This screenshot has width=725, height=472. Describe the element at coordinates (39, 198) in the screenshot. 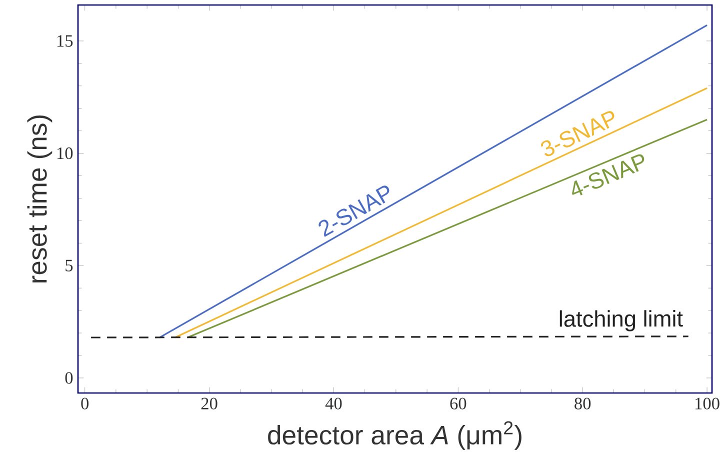

I see `y-axis-title: reset time (ns)` at that location.